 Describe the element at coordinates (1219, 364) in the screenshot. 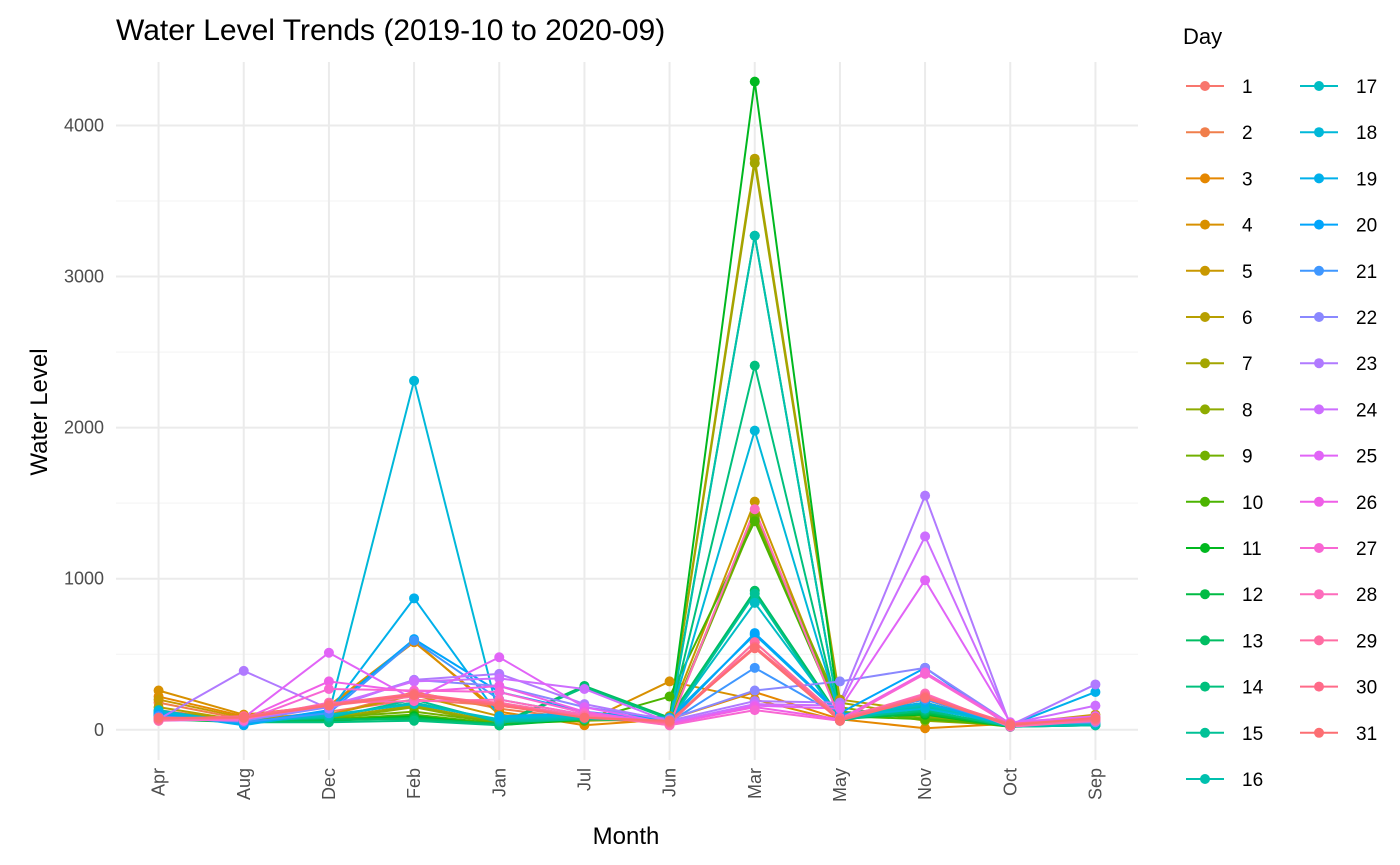

I see `legend-item-day-7: 7` at that location.